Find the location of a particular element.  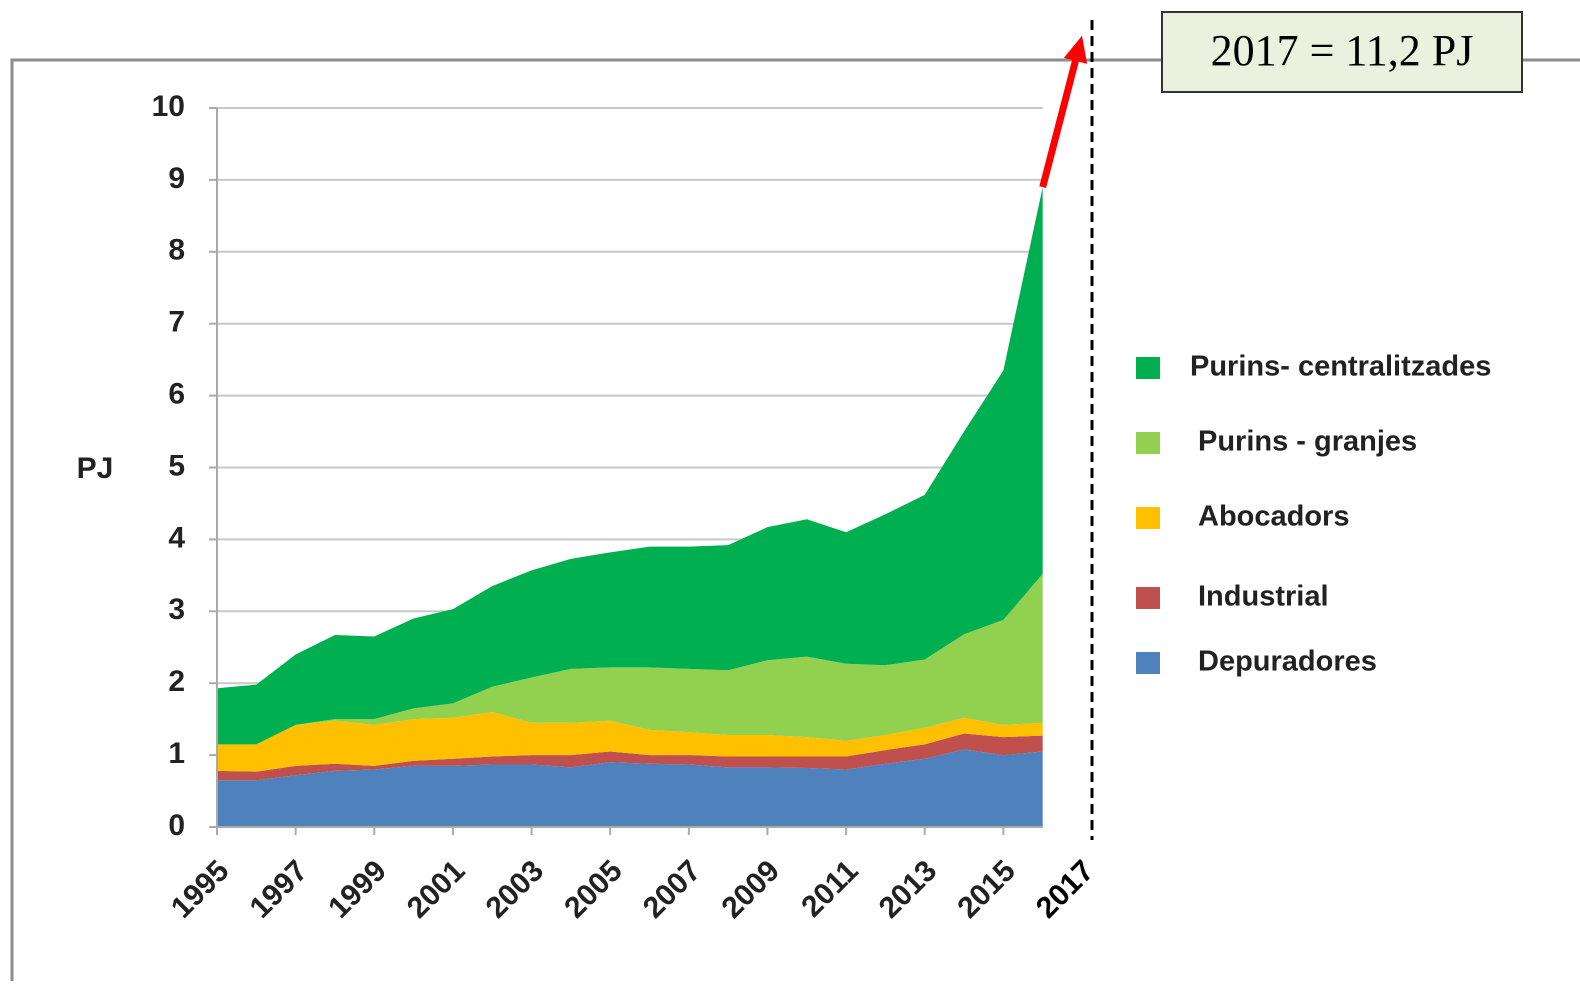

x-tick-label: 2001 is located at coordinates (436, 889).